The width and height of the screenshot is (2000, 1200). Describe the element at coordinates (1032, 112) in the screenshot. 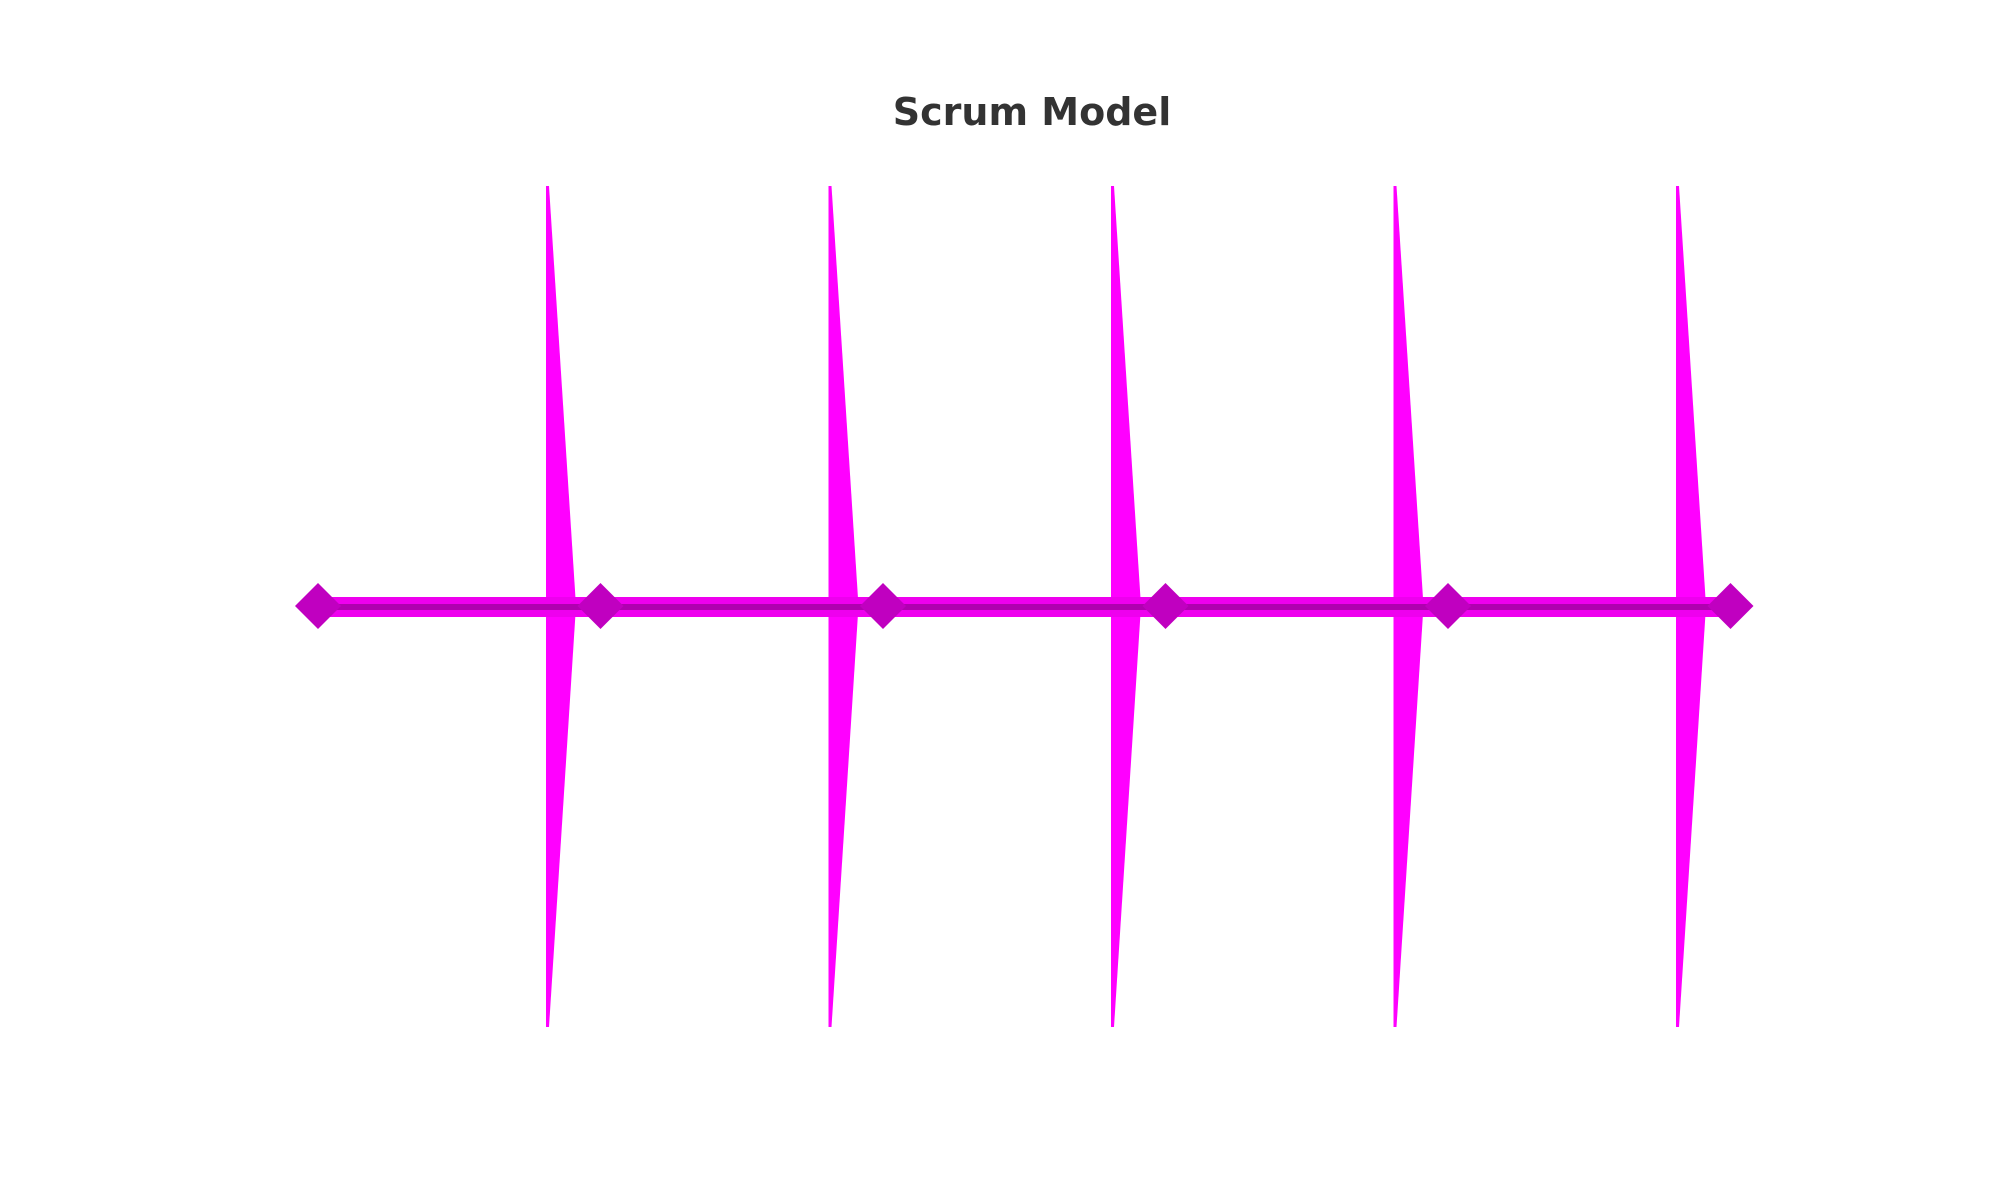

I see `diagram-title: Scrum Model` at that location.